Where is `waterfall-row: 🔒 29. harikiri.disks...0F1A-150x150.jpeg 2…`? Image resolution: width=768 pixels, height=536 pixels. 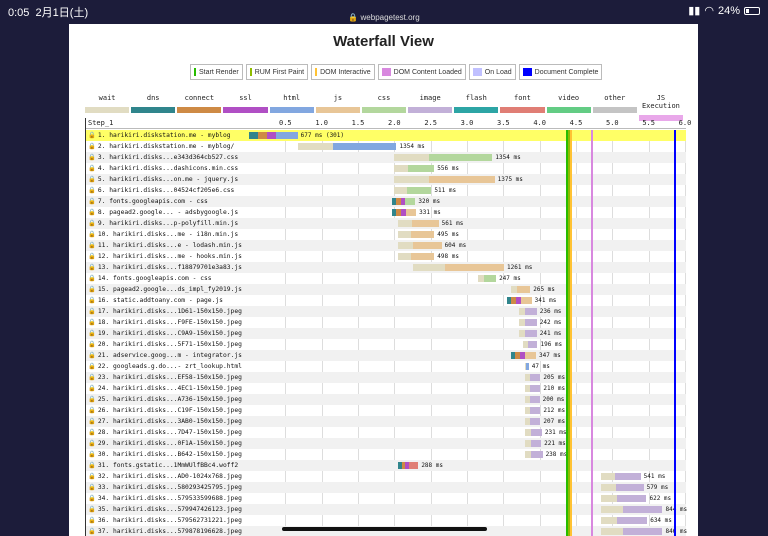 waterfall-row: 🔒 29. harikiri.disks...0F1A-150x150.jpeg 2… is located at coordinates (386, 443).